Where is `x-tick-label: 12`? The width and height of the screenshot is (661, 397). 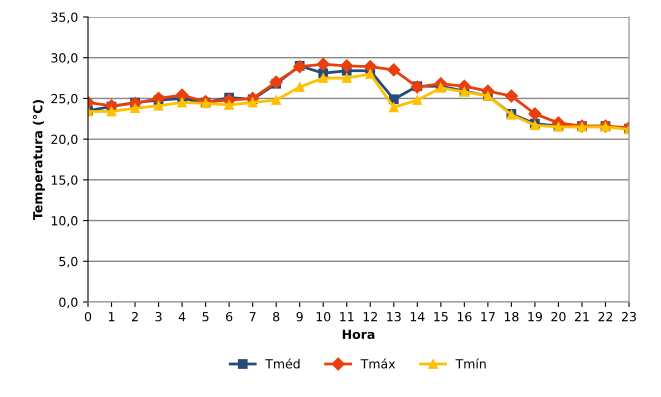
x-tick-label: 12 is located at coordinates (370, 317).